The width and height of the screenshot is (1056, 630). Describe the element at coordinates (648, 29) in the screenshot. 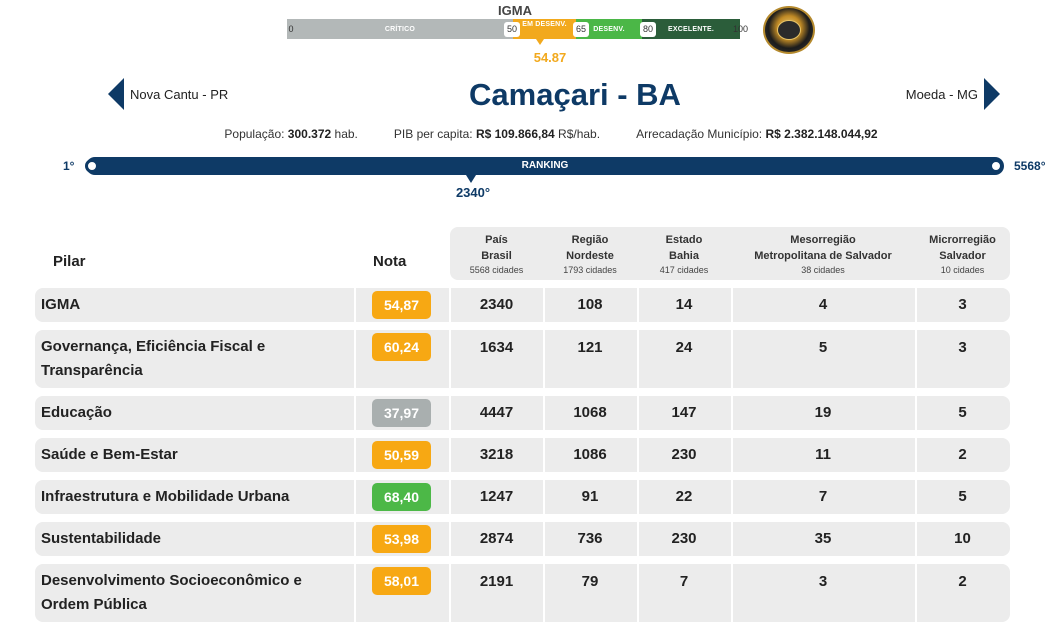

I see `scale-tick: 80` at that location.